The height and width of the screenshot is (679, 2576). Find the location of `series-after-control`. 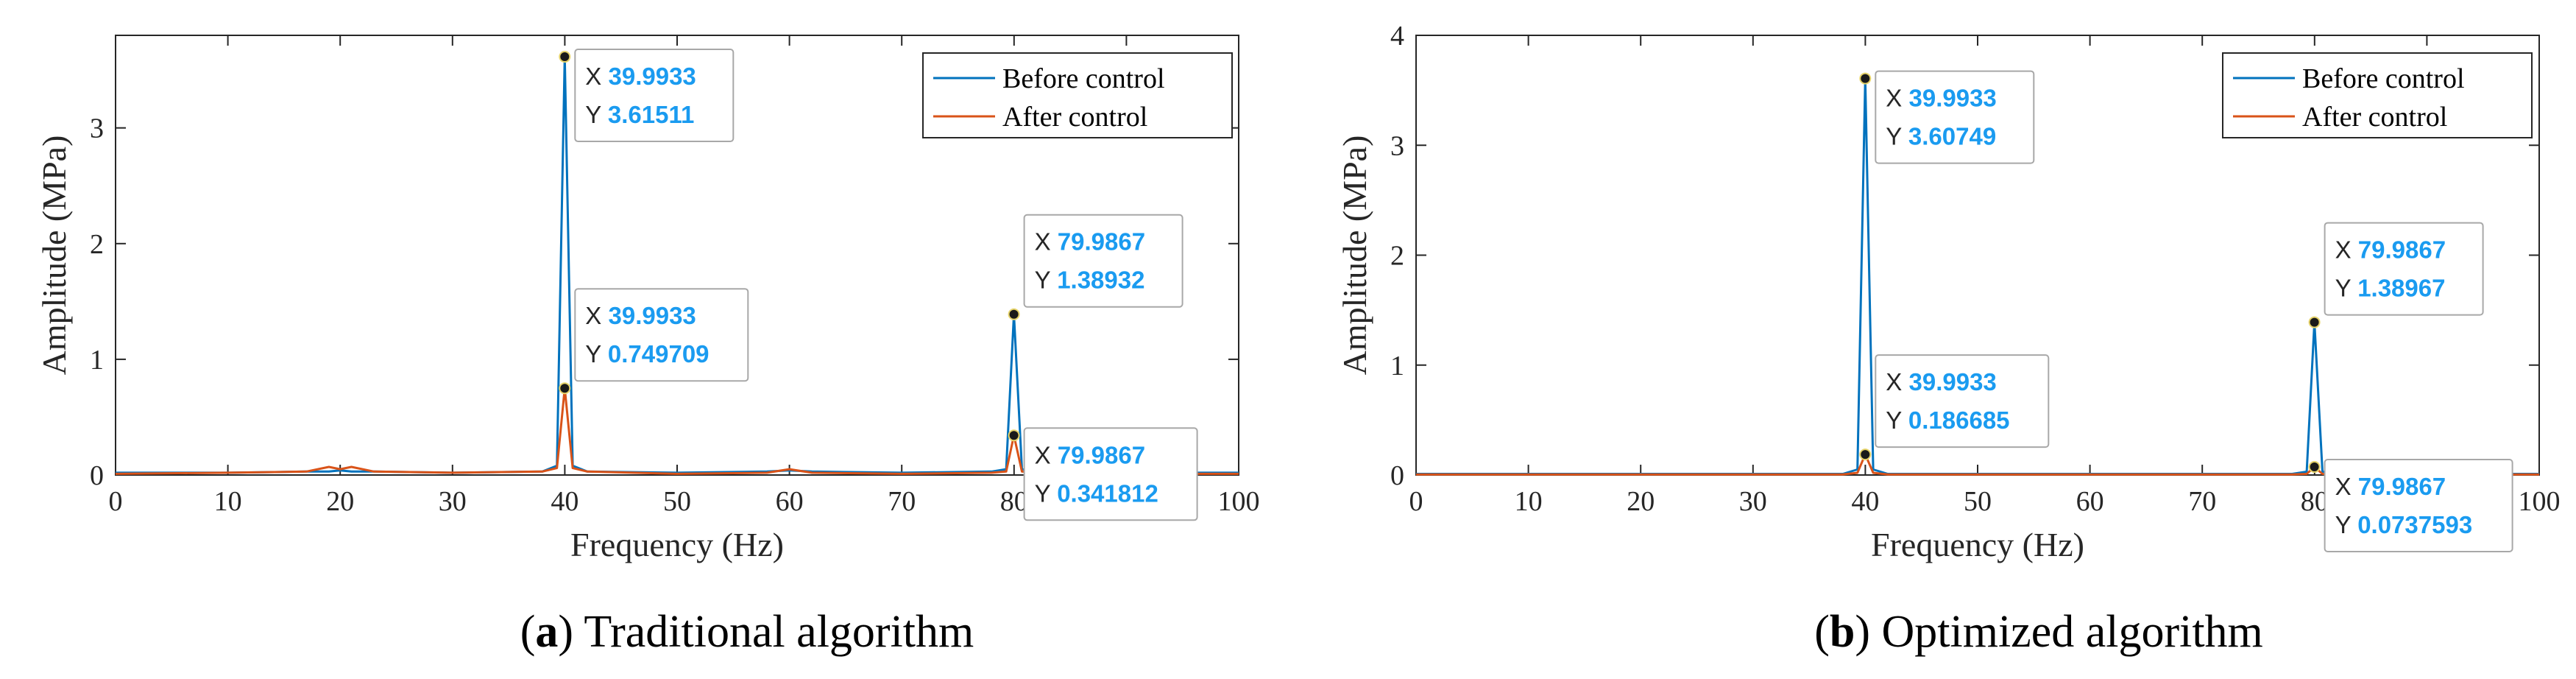

series-after-control is located at coordinates (1977, 465).